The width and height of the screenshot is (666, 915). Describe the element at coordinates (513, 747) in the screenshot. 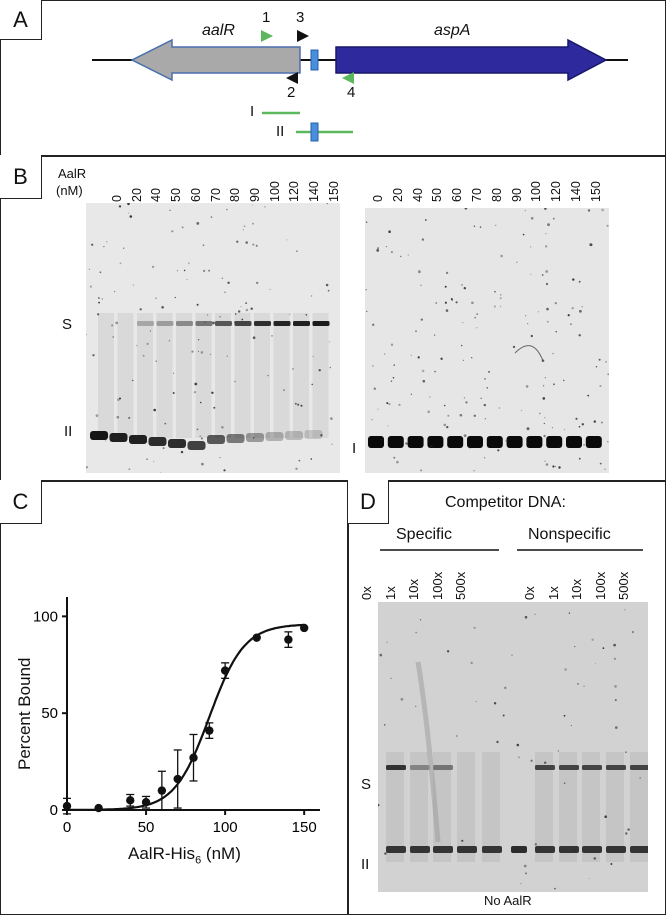

I see `competitor-gel-image` at that location.